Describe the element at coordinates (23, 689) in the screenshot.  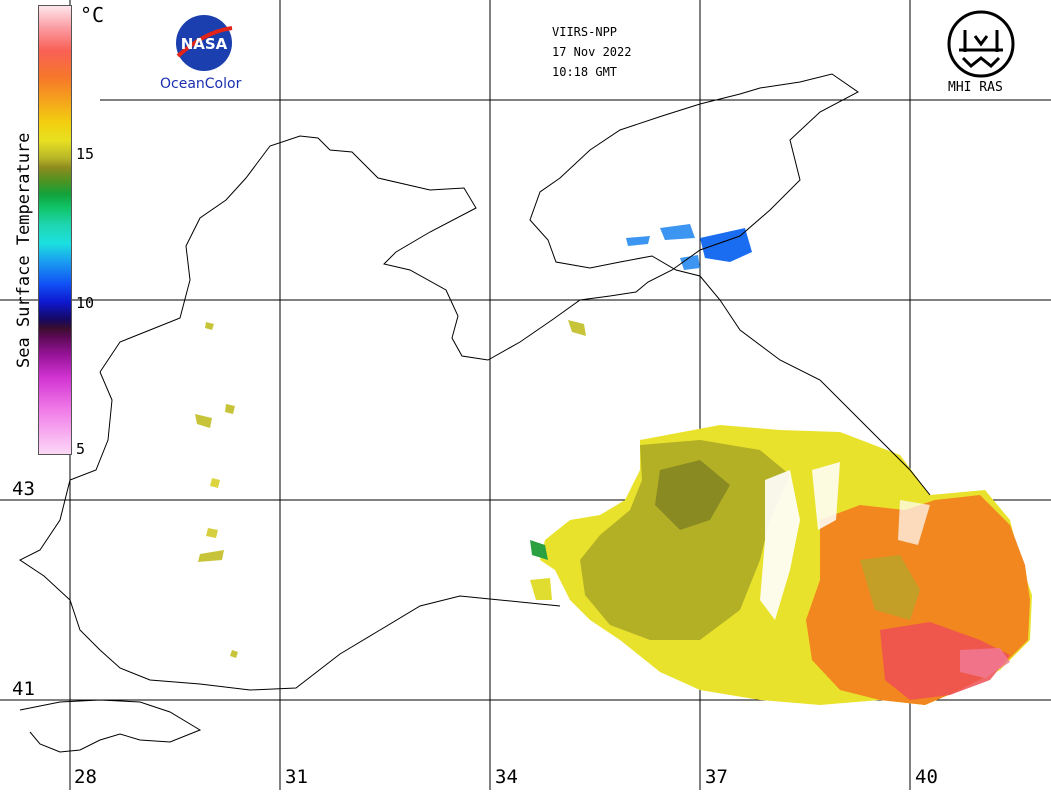
I see `lat-label-41: 41` at that location.